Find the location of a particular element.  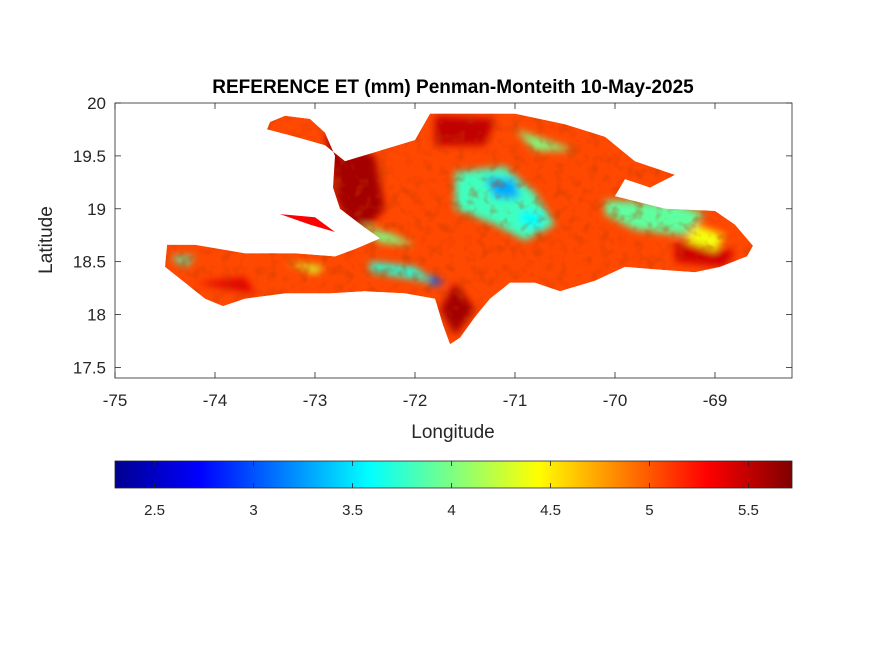

colorbar-tick-label: 4 is located at coordinates (451, 510).